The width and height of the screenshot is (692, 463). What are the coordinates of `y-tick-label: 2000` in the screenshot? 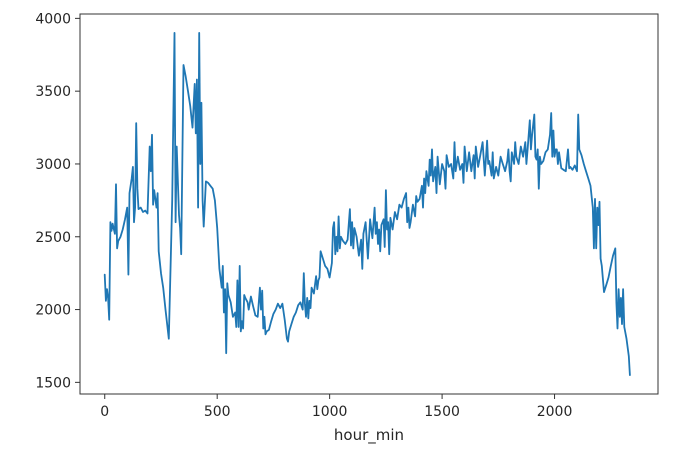 It's located at (53, 311).